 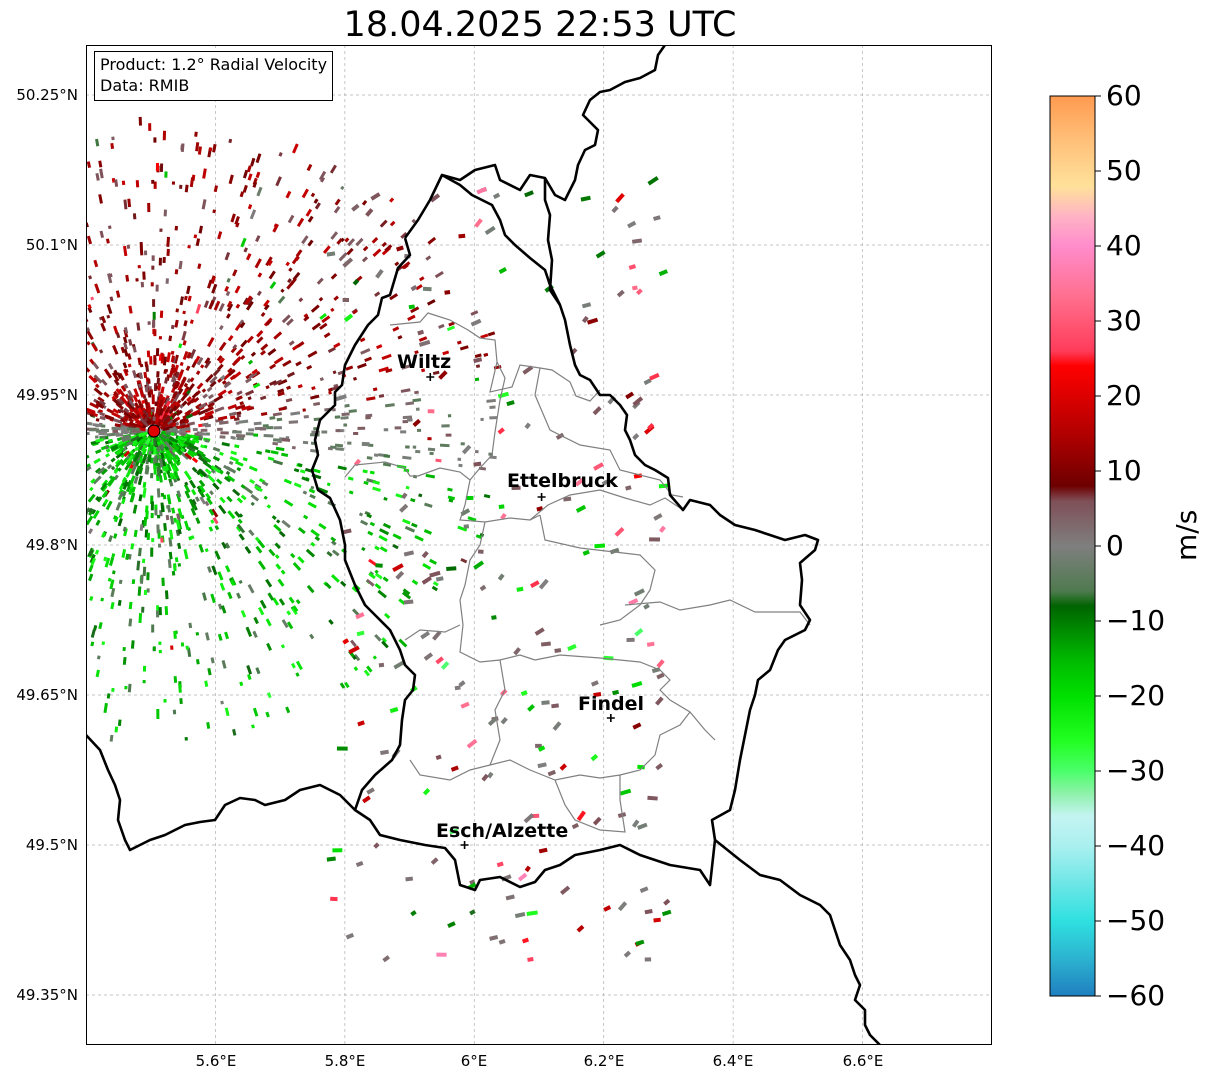 What do you see at coordinates (502, 831) in the screenshot?
I see `city-label-esch: Esch/Alzette` at bounding box center [502, 831].